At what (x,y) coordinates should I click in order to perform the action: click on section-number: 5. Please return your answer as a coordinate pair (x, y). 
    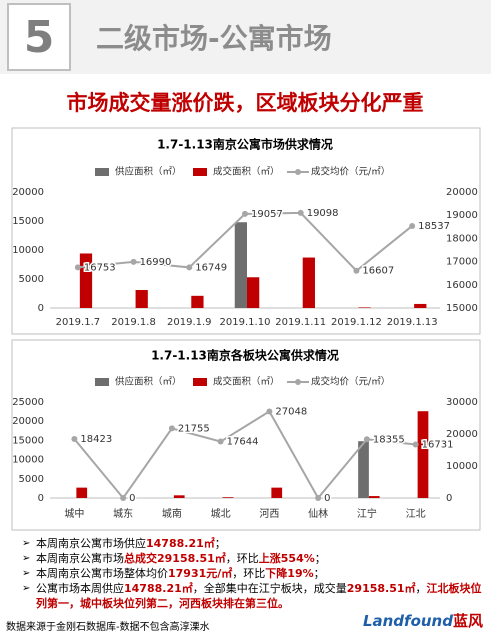
    Looking at the image, I should click on (39, 37).